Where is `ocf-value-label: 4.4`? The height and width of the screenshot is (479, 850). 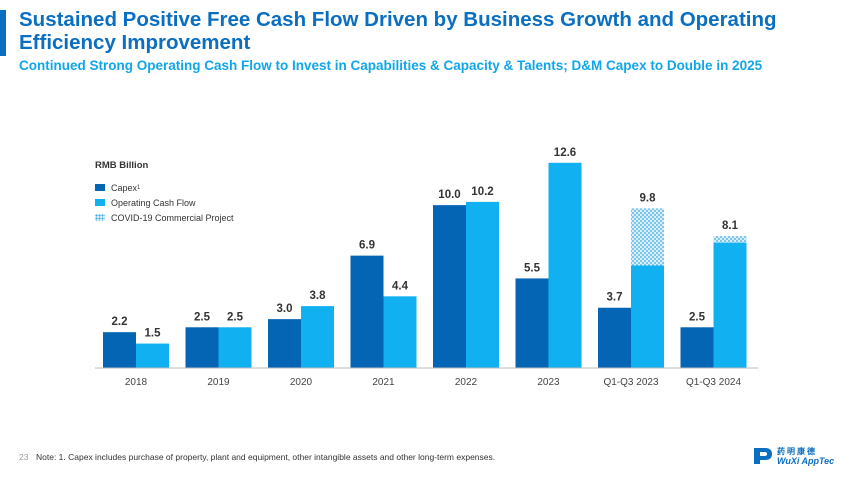
ocf-value-label: 4.4 is located at coordinates (400, 286).